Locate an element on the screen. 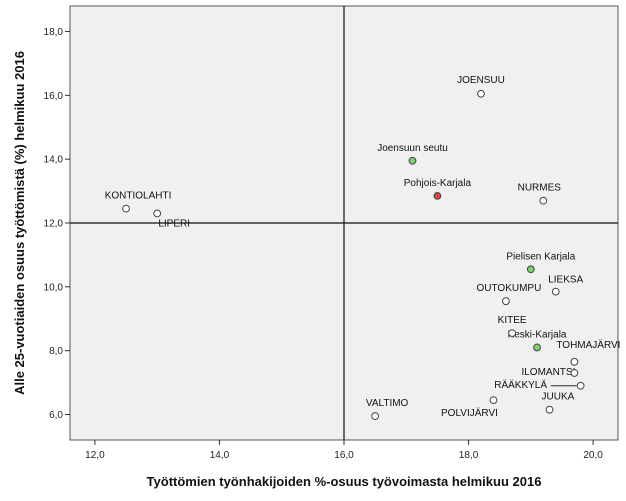  point-label: KITEE is located at coordinates (512, 320).